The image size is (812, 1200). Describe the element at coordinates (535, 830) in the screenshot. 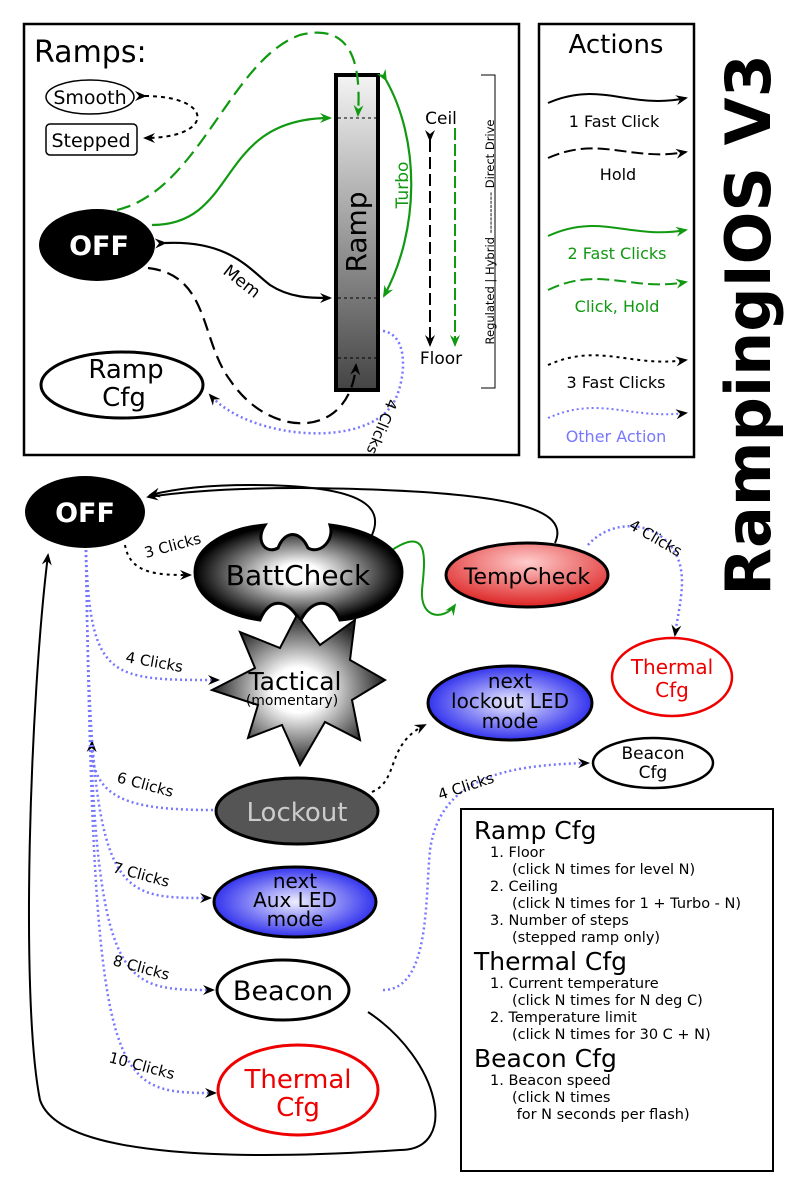

I see `ramp-cfg-heading: Ramp Cfg` at that location.